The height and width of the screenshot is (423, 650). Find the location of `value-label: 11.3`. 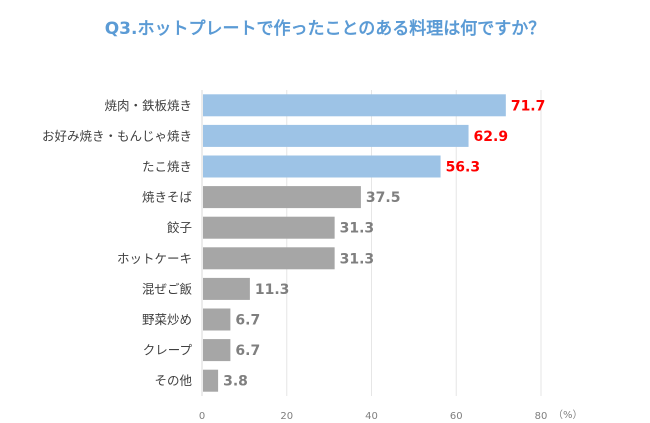

value-label: 11.3 is located at coordinates (272, 290).